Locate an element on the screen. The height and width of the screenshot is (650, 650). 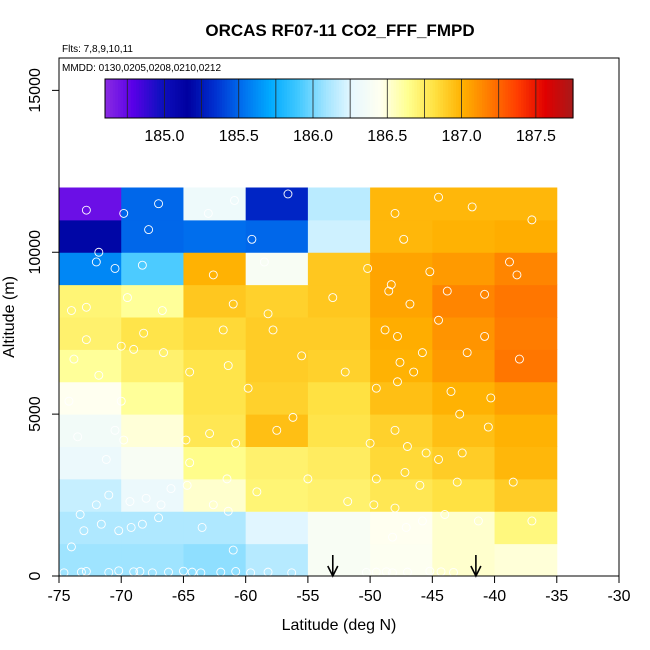
x-axis-label: Latitude (deg N) is located at coordinates (339, 625).